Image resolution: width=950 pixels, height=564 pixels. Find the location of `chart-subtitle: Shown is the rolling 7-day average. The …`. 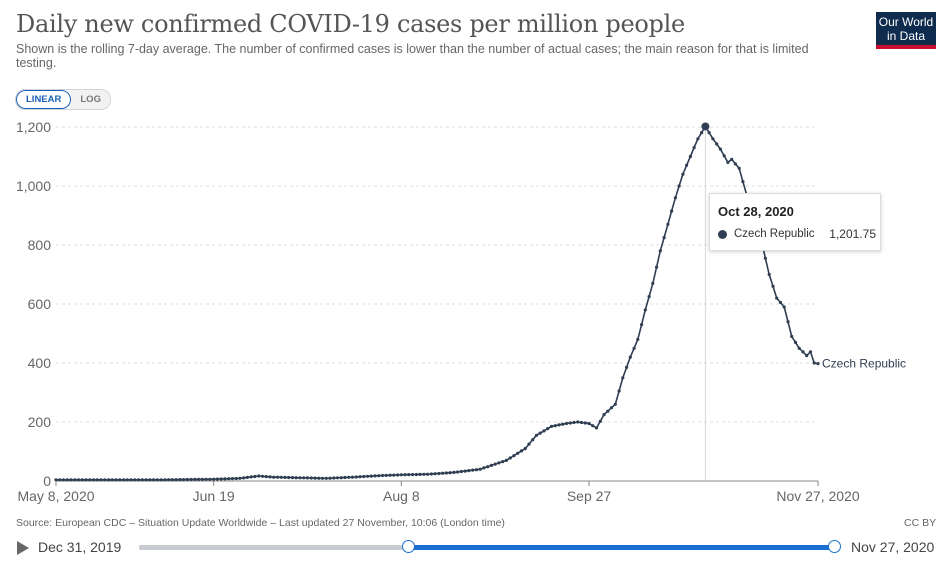

chart-subtitle: Shown is the rolling 7-day average. The … is located at coordinates (412, 56).